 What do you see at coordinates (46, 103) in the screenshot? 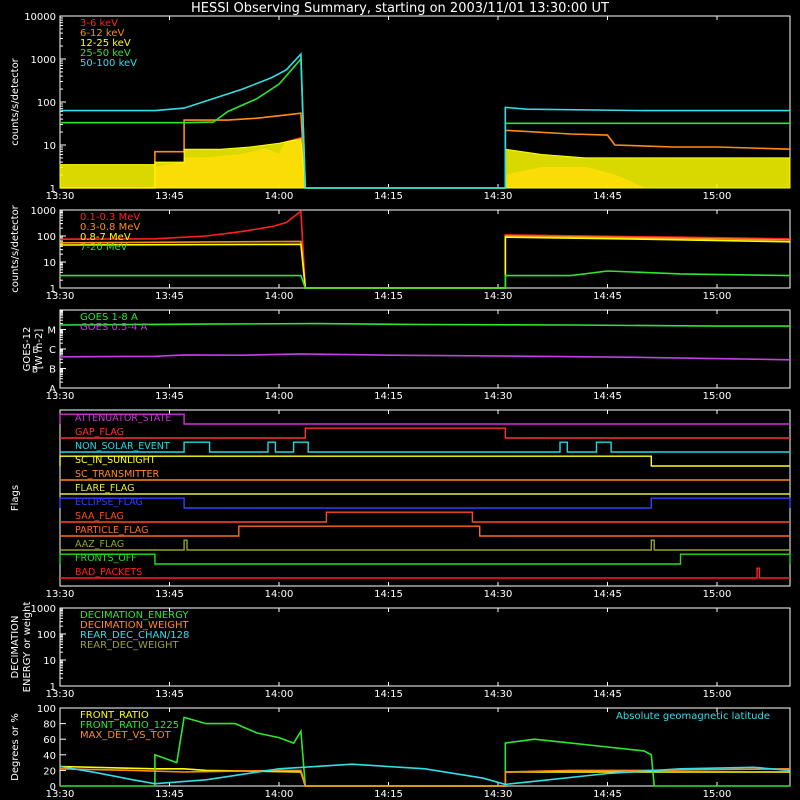
I see `y-tick-label: 100` at bounding box center [46, 103].